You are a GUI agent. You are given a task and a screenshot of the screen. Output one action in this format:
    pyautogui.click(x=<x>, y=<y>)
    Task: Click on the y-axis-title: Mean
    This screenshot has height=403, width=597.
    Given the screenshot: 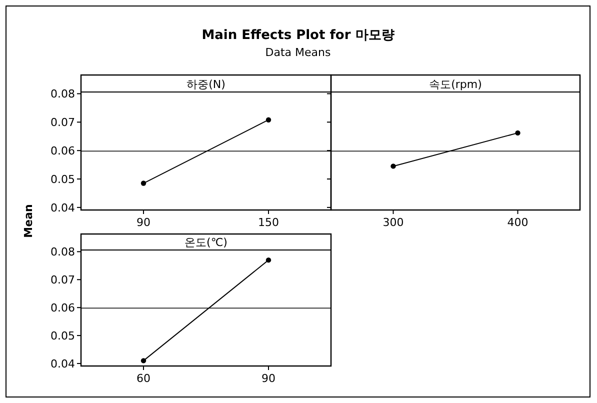 What is the action you would take?
    pyautogui.click(x=28, y=221)
    